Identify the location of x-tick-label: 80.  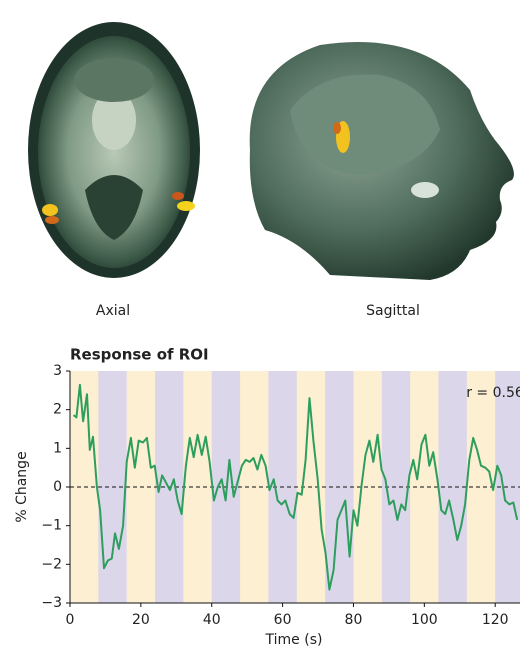
(354, 620).